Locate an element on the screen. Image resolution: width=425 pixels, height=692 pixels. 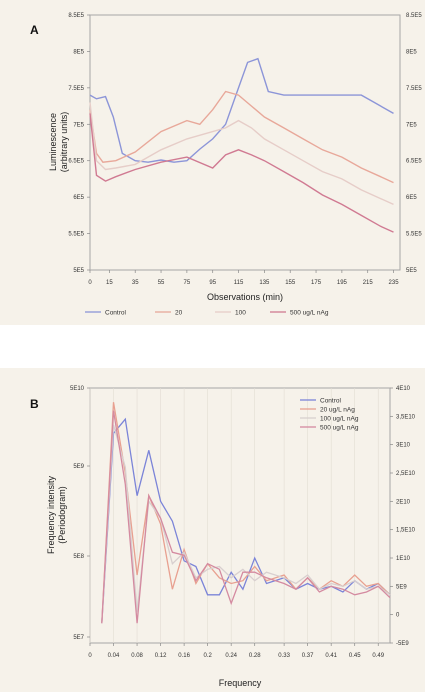
legend-label-a: Control is located at coordinates (116, 313).